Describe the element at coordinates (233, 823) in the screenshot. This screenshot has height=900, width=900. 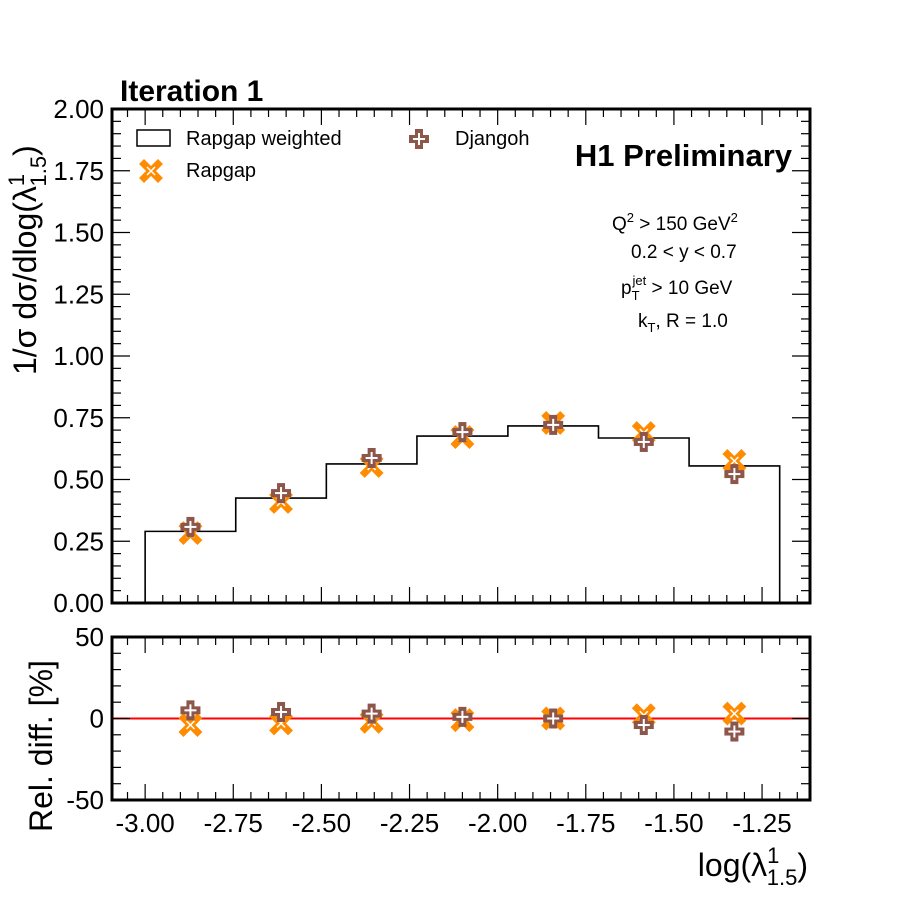
I see `x-tick-label: -2.75` at that location.